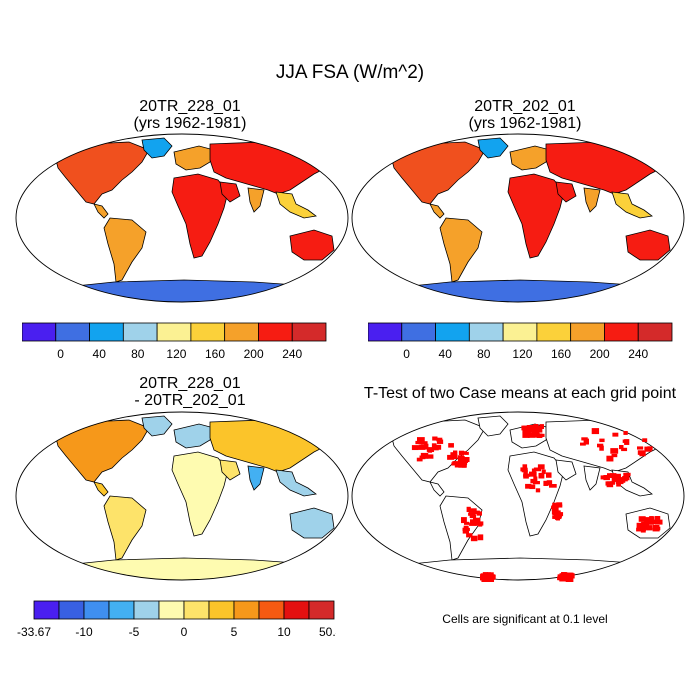 The width and height of the screenshot is (700, 700). Describe the element at coordinates (537, 503) in the screenshot. I see `significant-cells` at that location.